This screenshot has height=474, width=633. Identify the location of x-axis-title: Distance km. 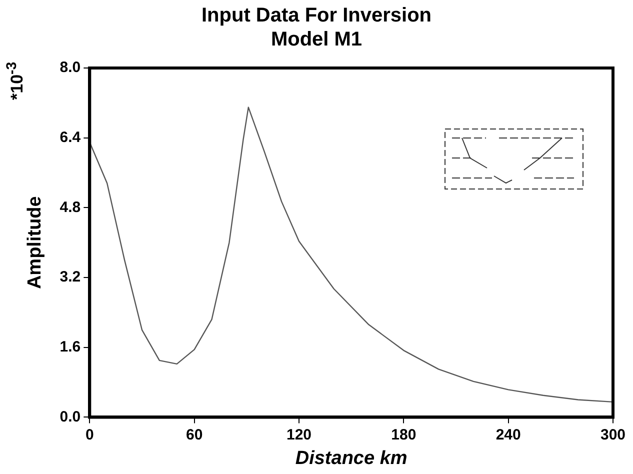
(351, 458).